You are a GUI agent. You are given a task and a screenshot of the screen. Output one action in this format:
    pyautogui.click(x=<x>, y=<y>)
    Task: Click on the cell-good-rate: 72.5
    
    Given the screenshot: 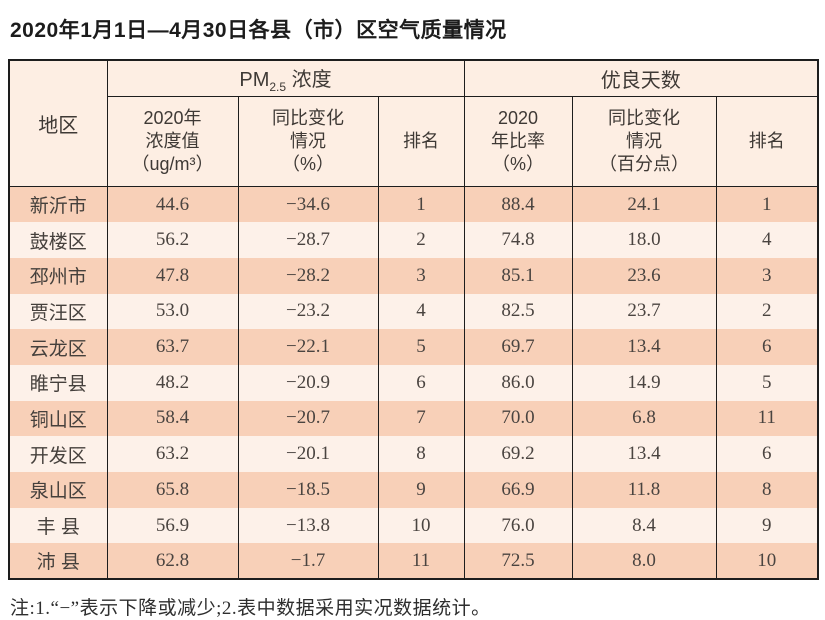 What is the action you would take?
    pyautogui.click(x=518, y=561)
    